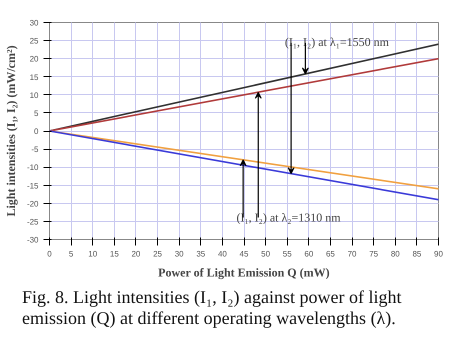 The width and height of the screenshot is (474, 349). Describe the element at coordinates (201, 254) in the screenshot. I see `x-tick-label: 35` at that location.